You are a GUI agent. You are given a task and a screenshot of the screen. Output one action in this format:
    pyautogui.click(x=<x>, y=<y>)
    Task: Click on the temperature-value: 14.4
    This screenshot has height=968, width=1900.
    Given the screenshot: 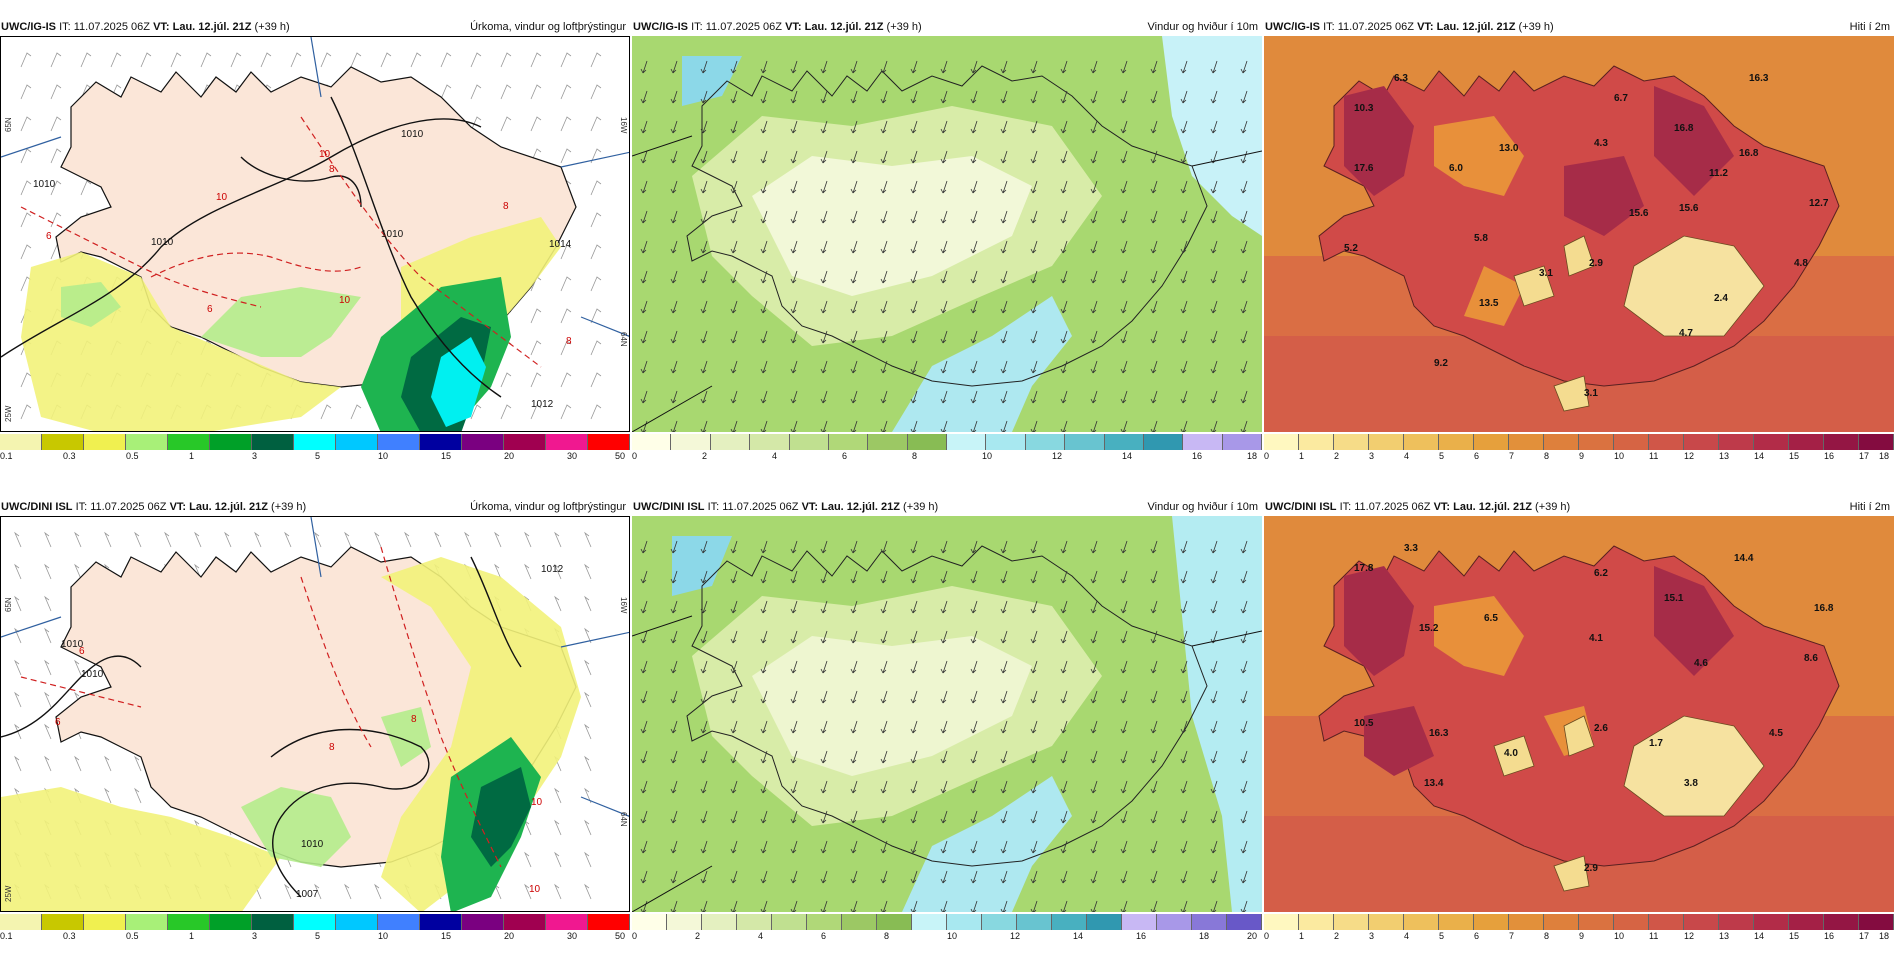 What is the action you would take?
    pyautogui.click(x=1744, y=558)
    